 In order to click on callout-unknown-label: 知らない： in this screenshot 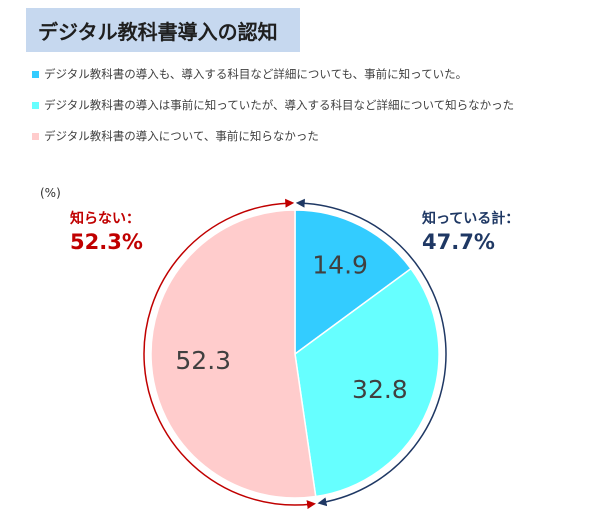, I will do `click(105, 219)`.